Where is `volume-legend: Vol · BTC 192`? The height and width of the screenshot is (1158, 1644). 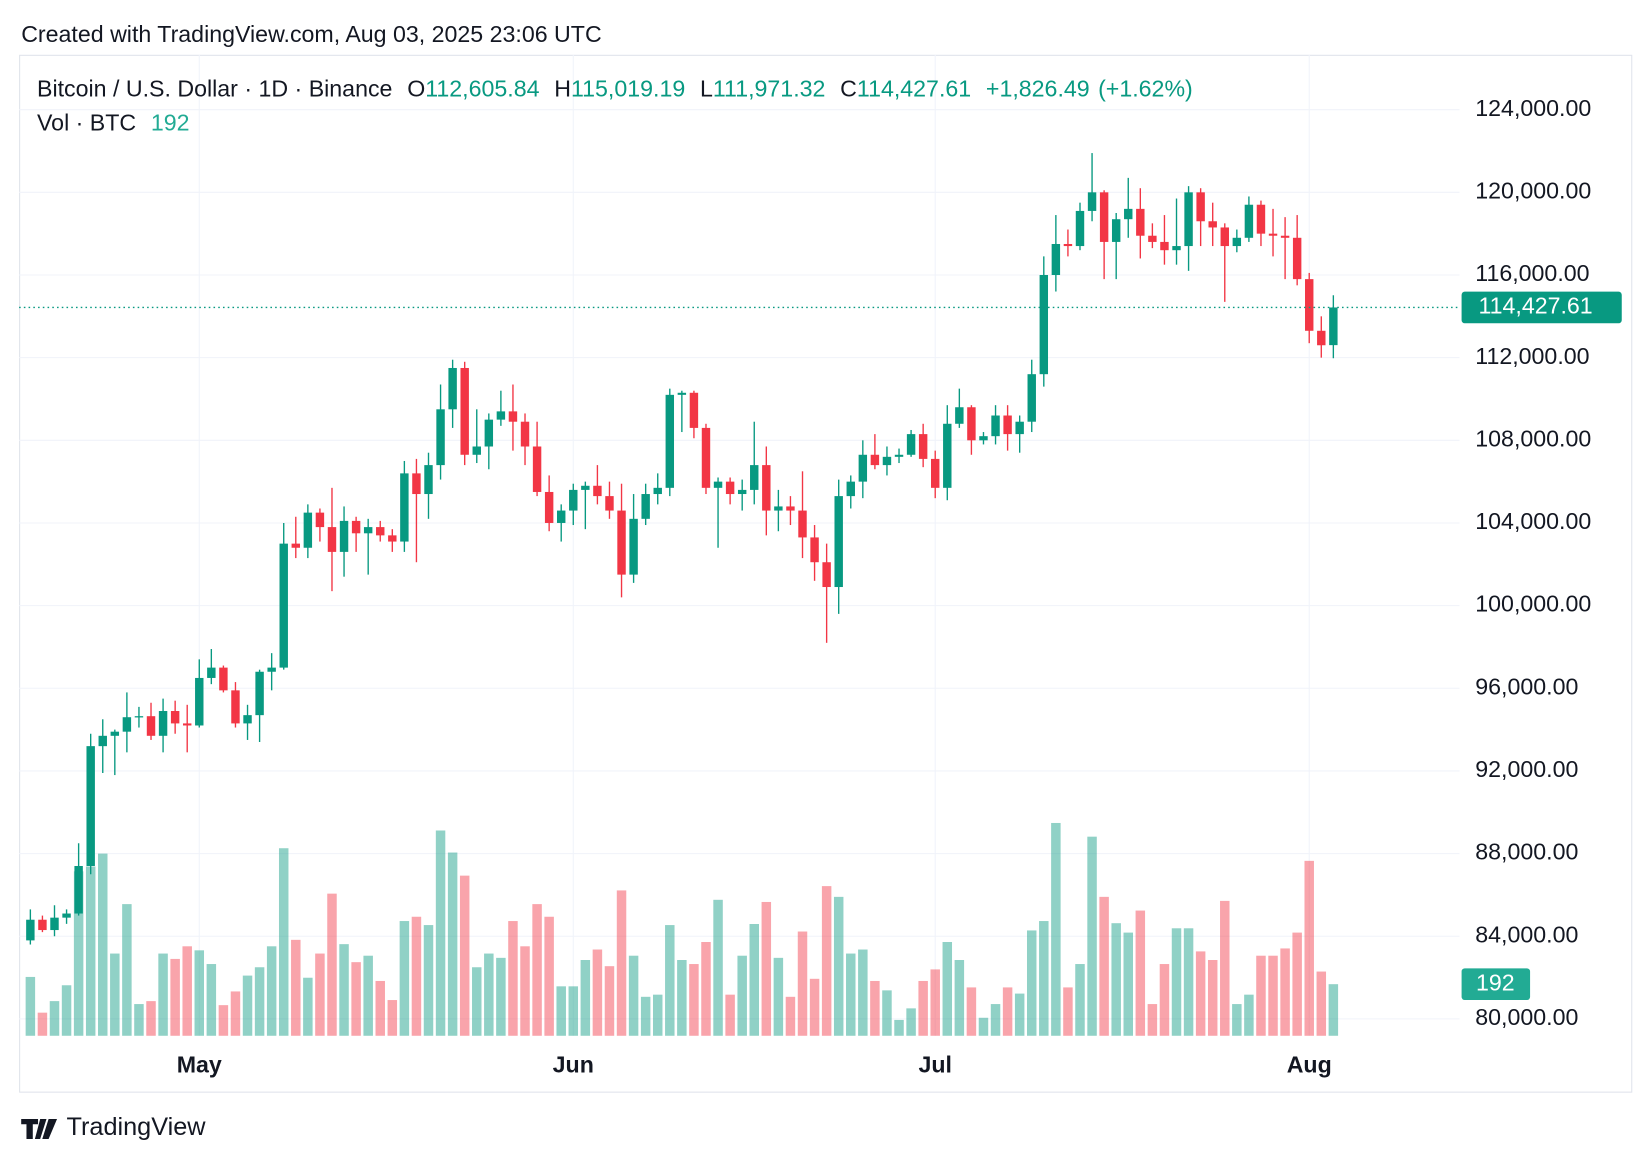 volume-legend: Vol · BTC 192 is located at coordinates (113, 122).